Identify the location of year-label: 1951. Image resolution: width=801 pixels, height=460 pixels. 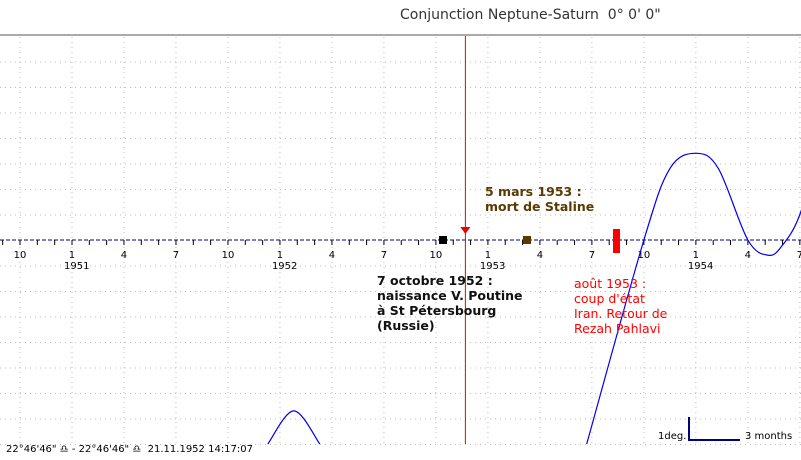
(76, 266).